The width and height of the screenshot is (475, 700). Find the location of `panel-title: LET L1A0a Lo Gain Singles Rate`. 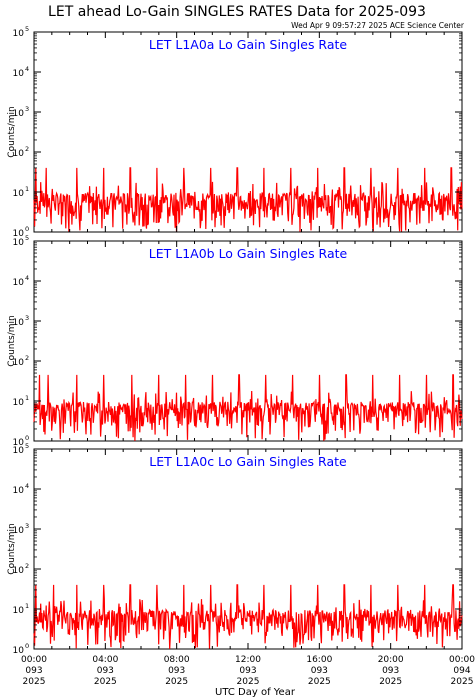

panel-title: LET L1A0a Lo Gain Singles Rate is located at coordinates (248, 44).